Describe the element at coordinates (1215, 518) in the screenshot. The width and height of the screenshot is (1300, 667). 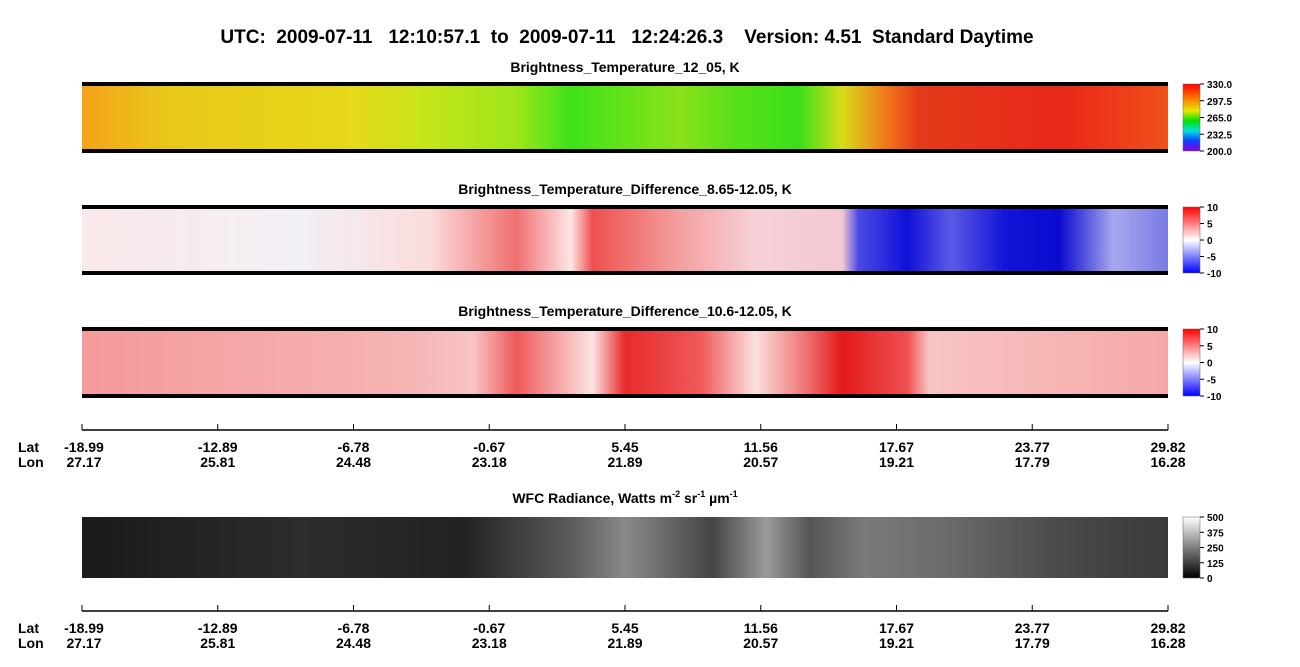
I see `colorbar-tick-label: 500` at that location.